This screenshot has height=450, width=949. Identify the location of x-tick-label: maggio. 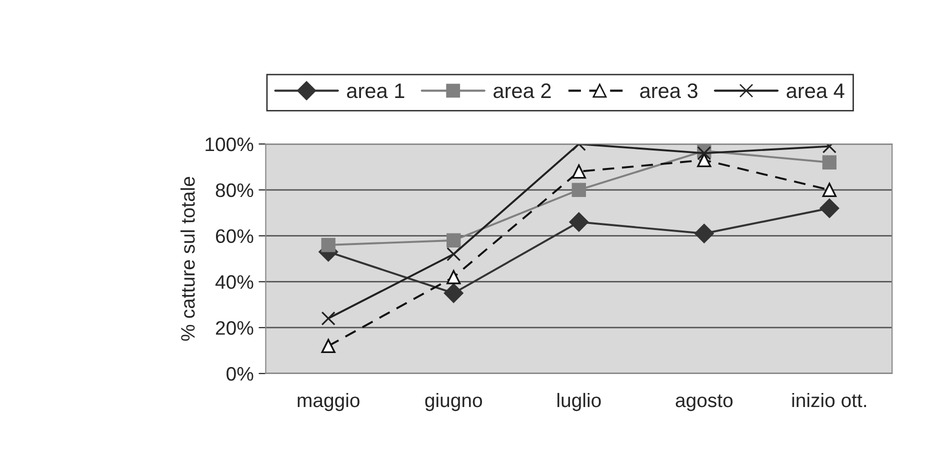
(329, 402).